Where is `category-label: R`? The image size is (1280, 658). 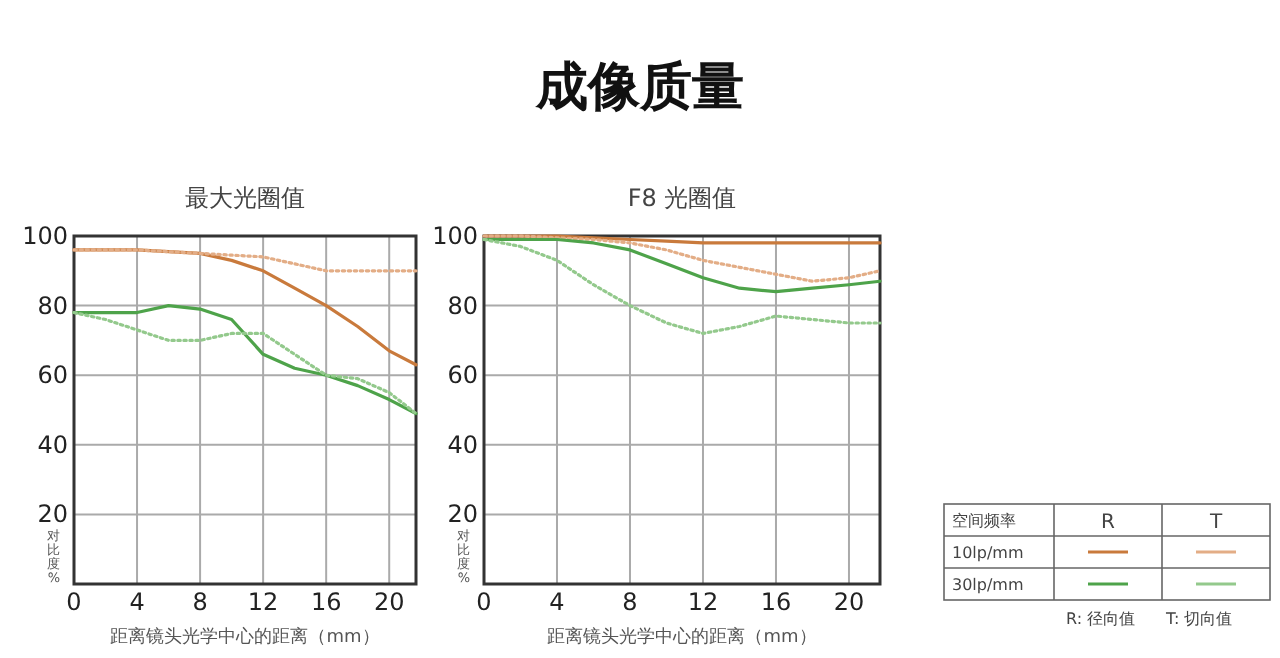 category-label: R is located at coordinates (1108, 523).